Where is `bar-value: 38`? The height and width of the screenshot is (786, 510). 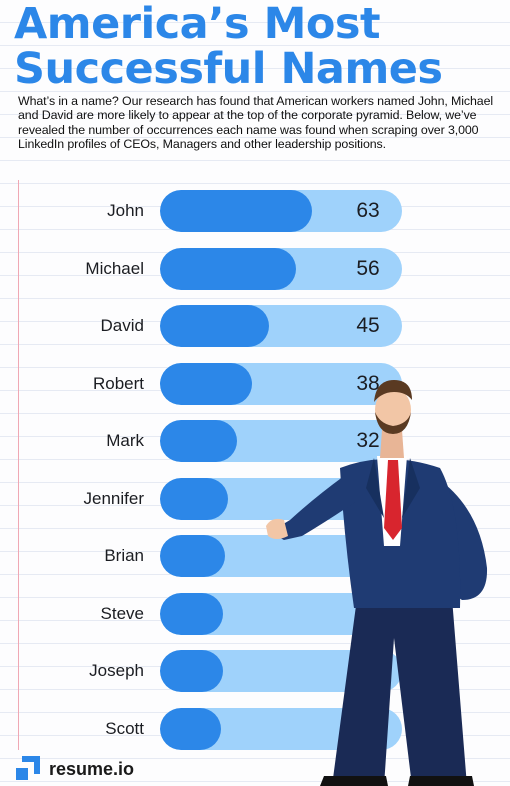 bar-value: 38 is located at coordinates (368, 383).